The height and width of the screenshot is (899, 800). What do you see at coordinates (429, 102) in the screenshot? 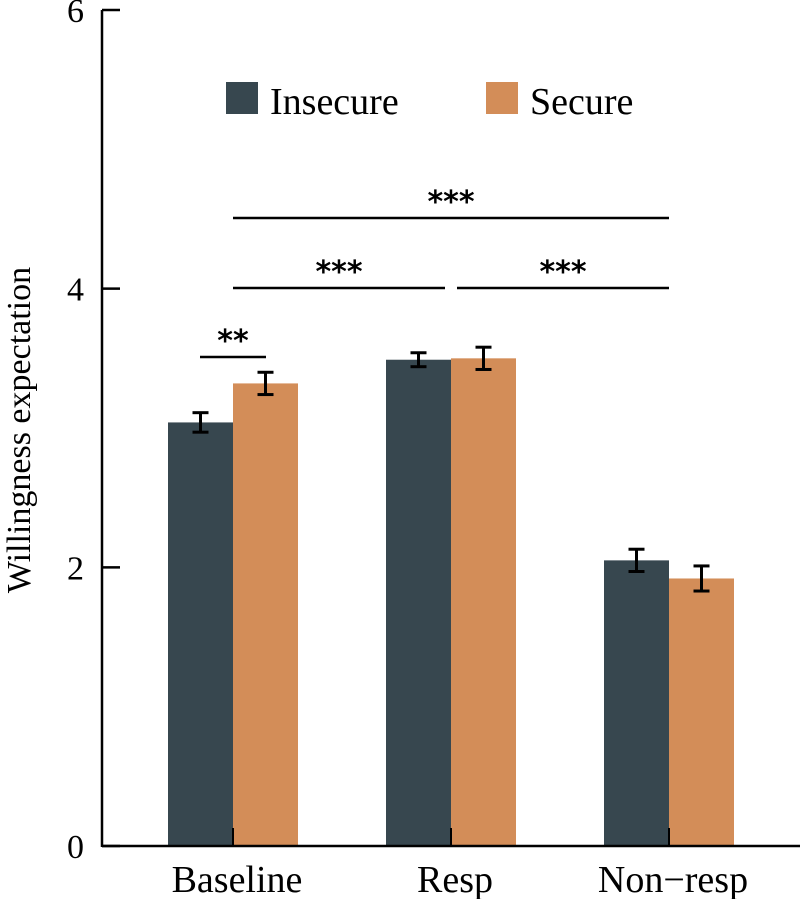
I see `legend: Insecure Secure` at bounding box center [429, 102].